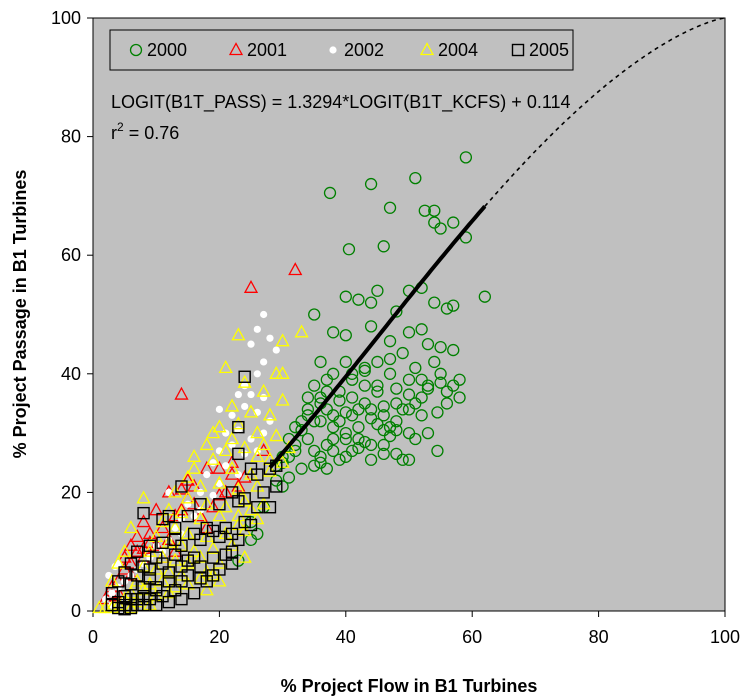 This screenshot has height=700, width=746. What do you see at coordinates (427, 49) in the screenshot?
I see `legend-marker-2004` at bounding box center [427, 49].